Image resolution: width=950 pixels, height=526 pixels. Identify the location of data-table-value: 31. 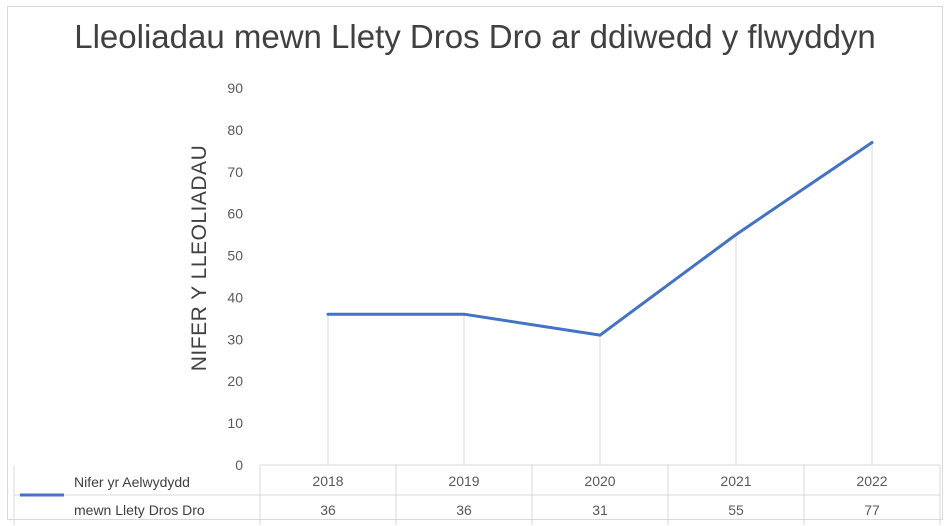
(600, 510).